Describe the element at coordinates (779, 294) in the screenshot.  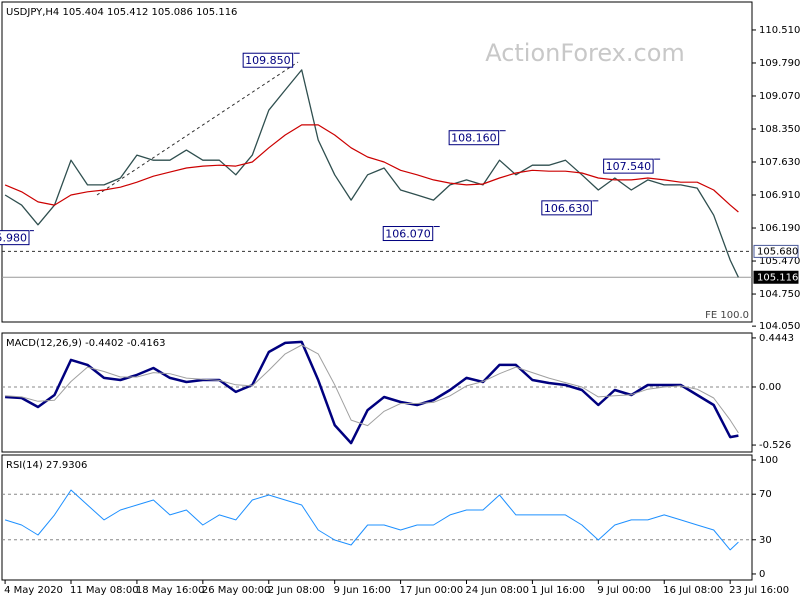
I see `y-tick-label: 104.750` at that location.